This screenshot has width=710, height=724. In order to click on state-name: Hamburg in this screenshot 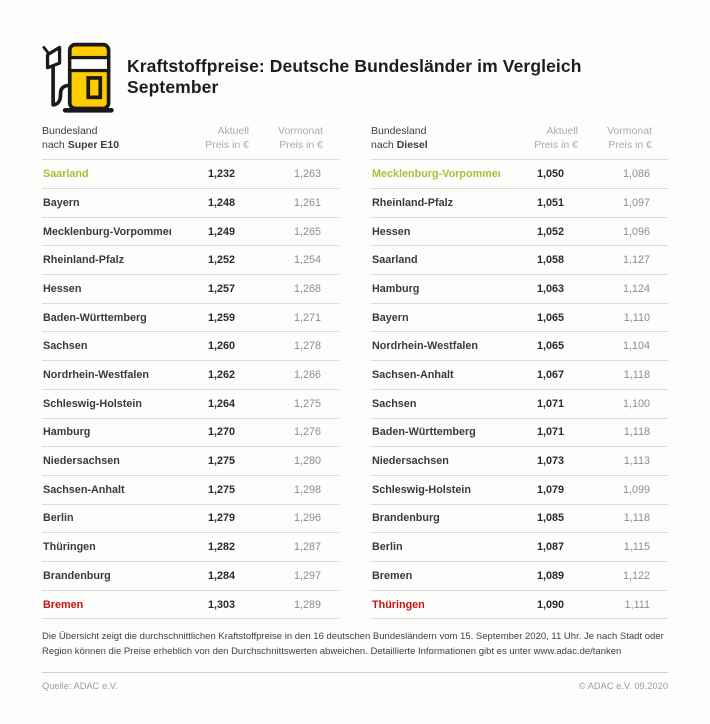, I will do `click(396, 288)`.